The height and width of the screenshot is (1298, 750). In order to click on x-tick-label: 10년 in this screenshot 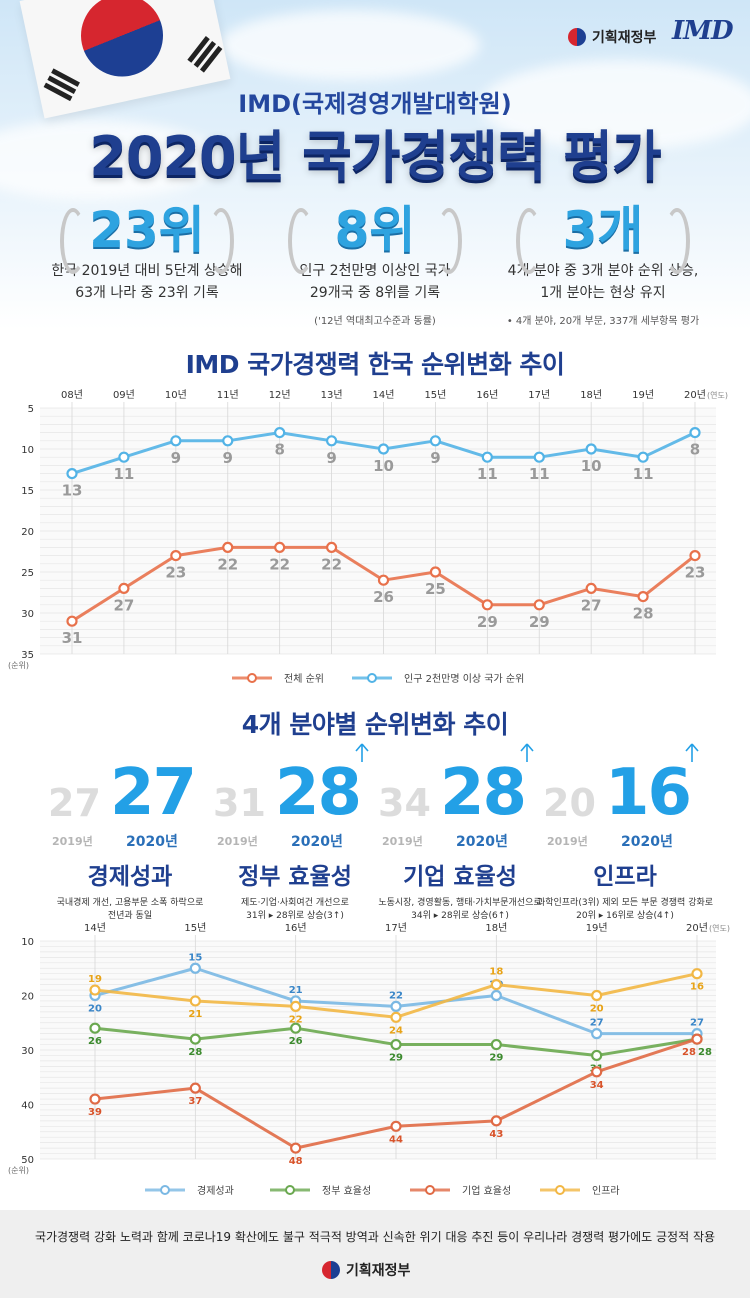, I will do `click(176, 395)`.